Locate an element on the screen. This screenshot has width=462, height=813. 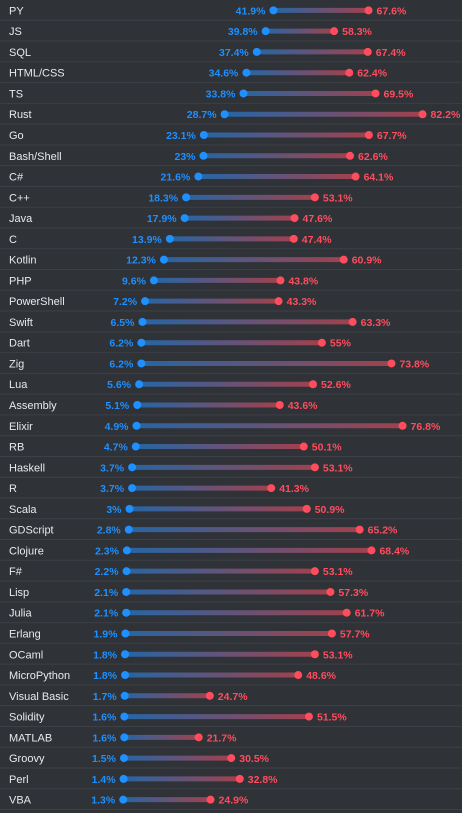
start-value-label: 39.8% is located at coordinates (243, 32).